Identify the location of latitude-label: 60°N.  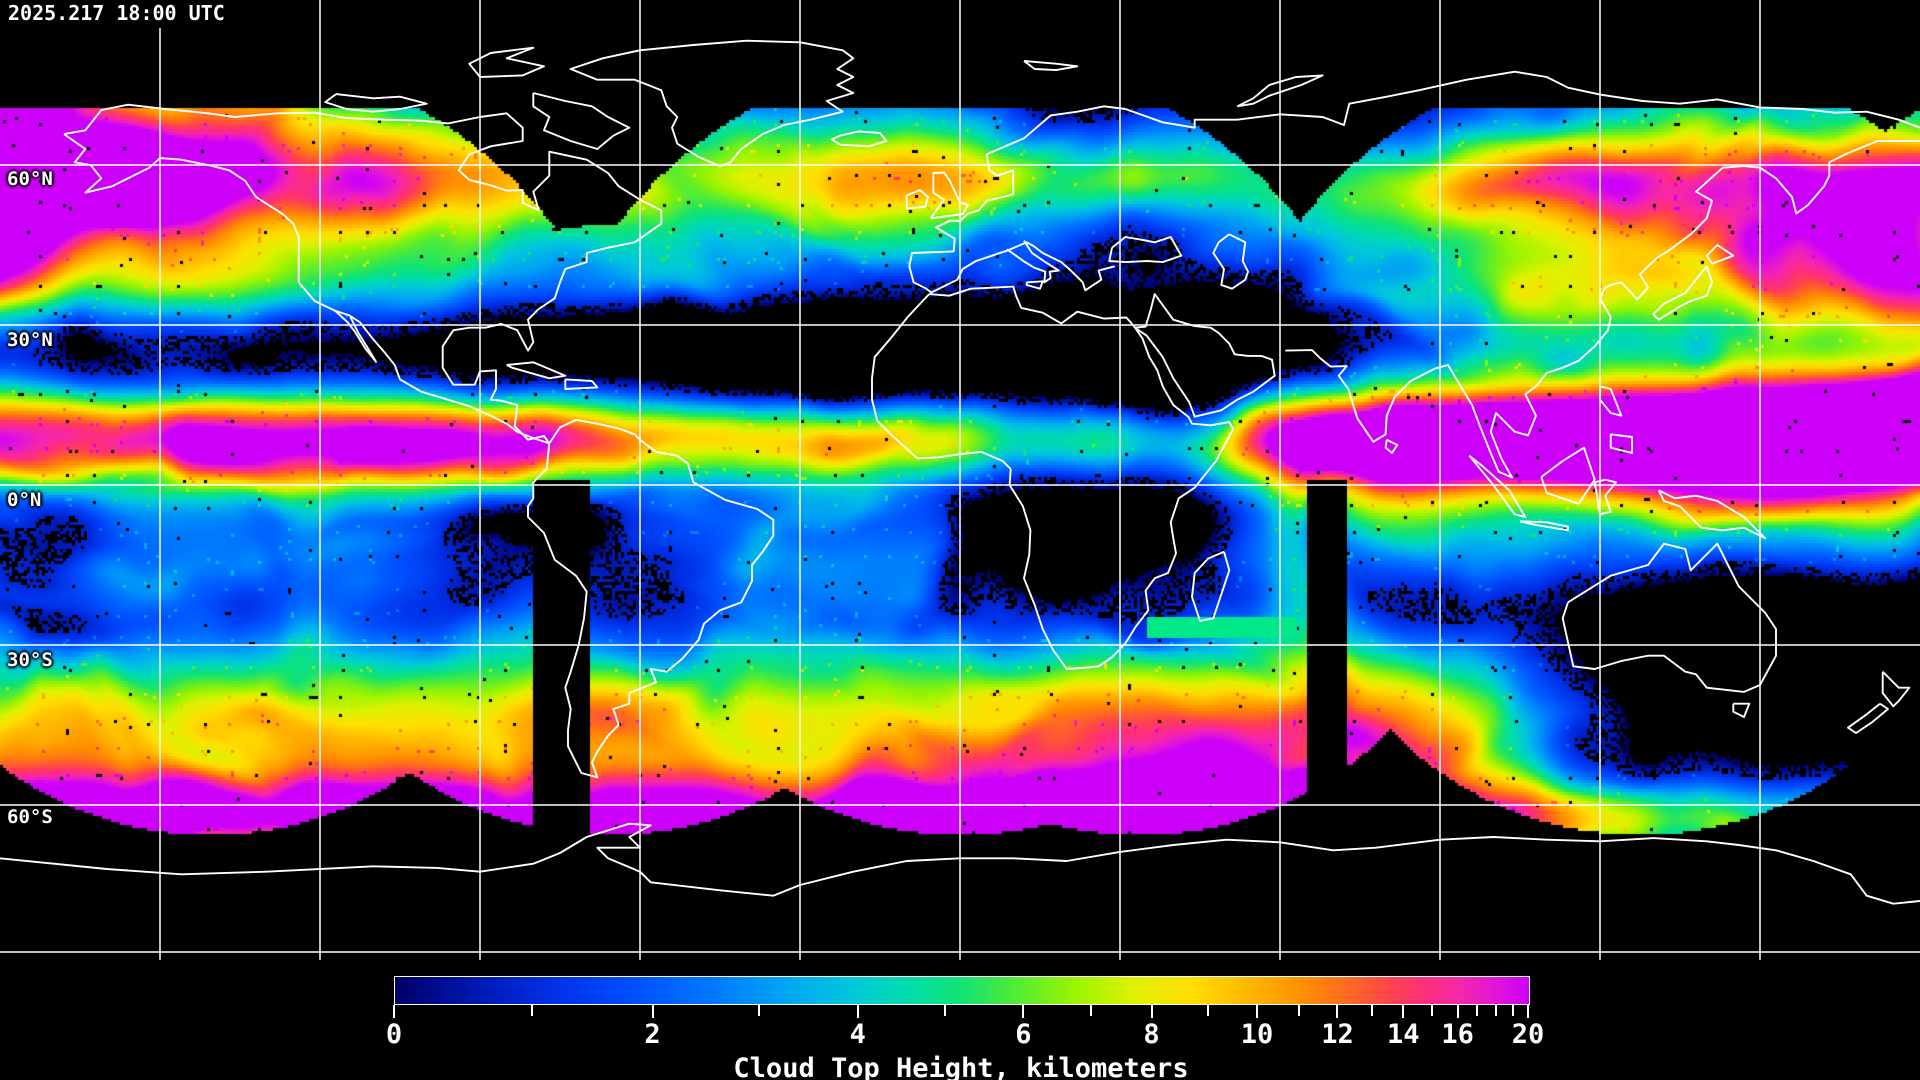
(30, 179).